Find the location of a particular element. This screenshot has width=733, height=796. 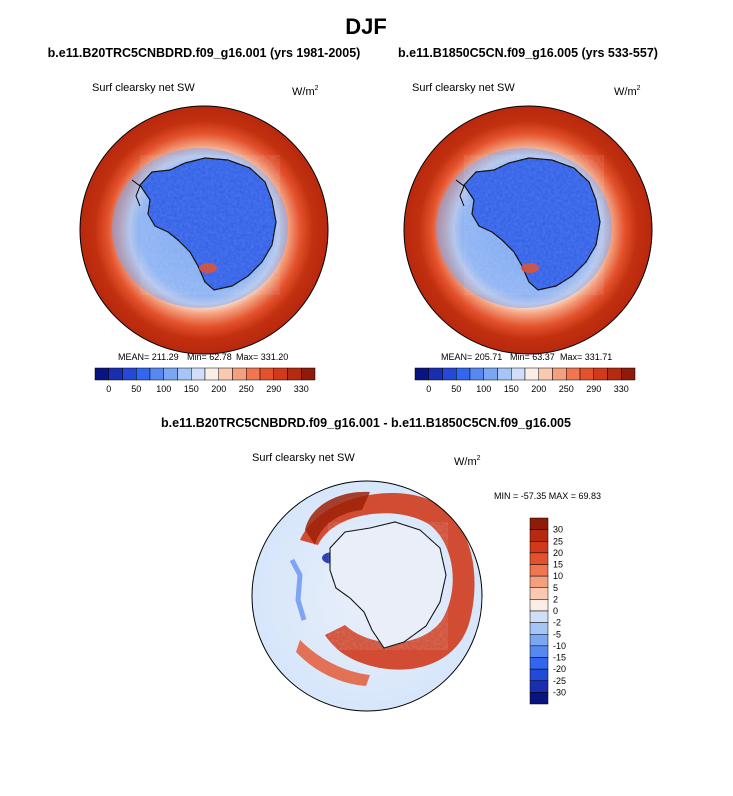

panel-right-peninsula is located at coordinates (460, 193).